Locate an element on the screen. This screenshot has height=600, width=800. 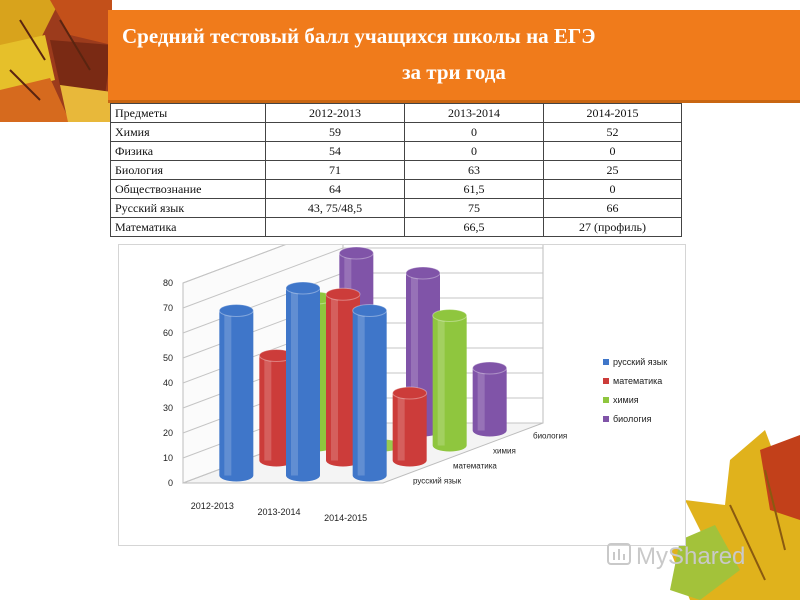
table-cell: 25 is located at coordinates (612, 170).